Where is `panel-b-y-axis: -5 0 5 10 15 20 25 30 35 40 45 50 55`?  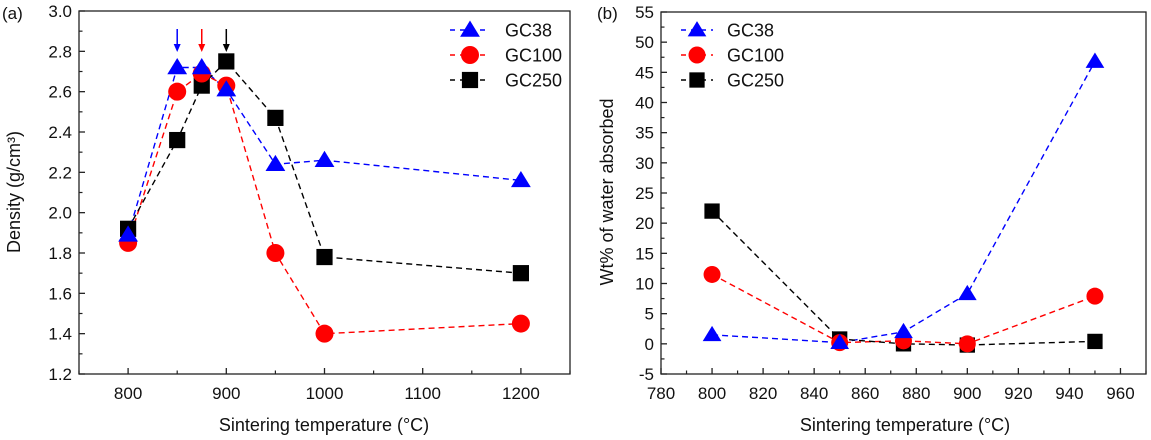 panel-b-y-axis: -5 0 5 10 15 20 25 30 35 40 45 50 55 is located at coordinates (651, 193).